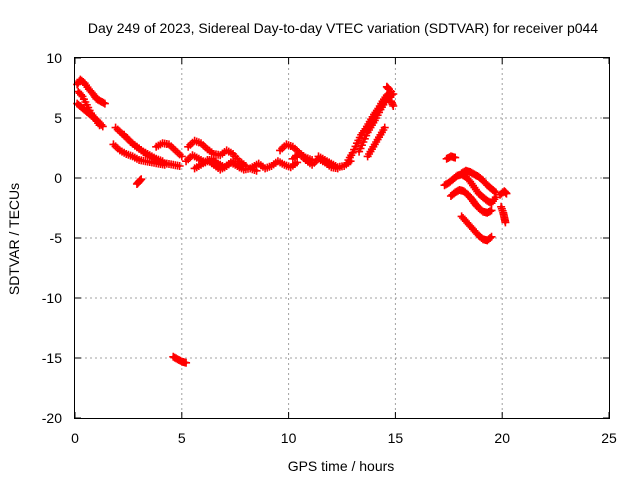 This screenshot has width=640, height=480. Describe the element at coordinates (52, 358) in the screenshot. I see `y-tick-label: -15` at that location.